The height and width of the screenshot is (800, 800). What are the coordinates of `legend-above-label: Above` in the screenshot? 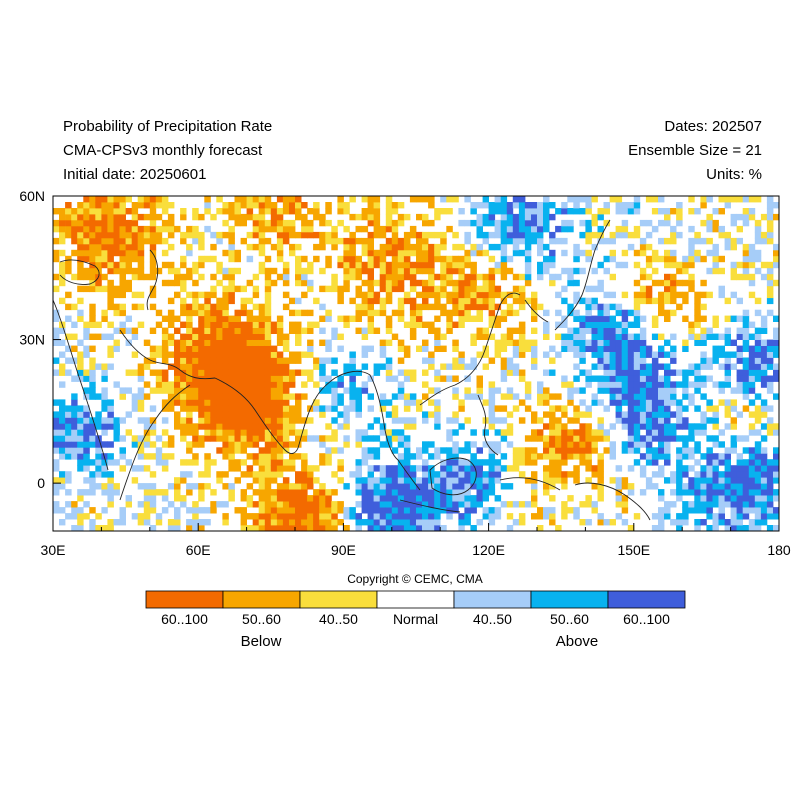 It's located at (577, 641).